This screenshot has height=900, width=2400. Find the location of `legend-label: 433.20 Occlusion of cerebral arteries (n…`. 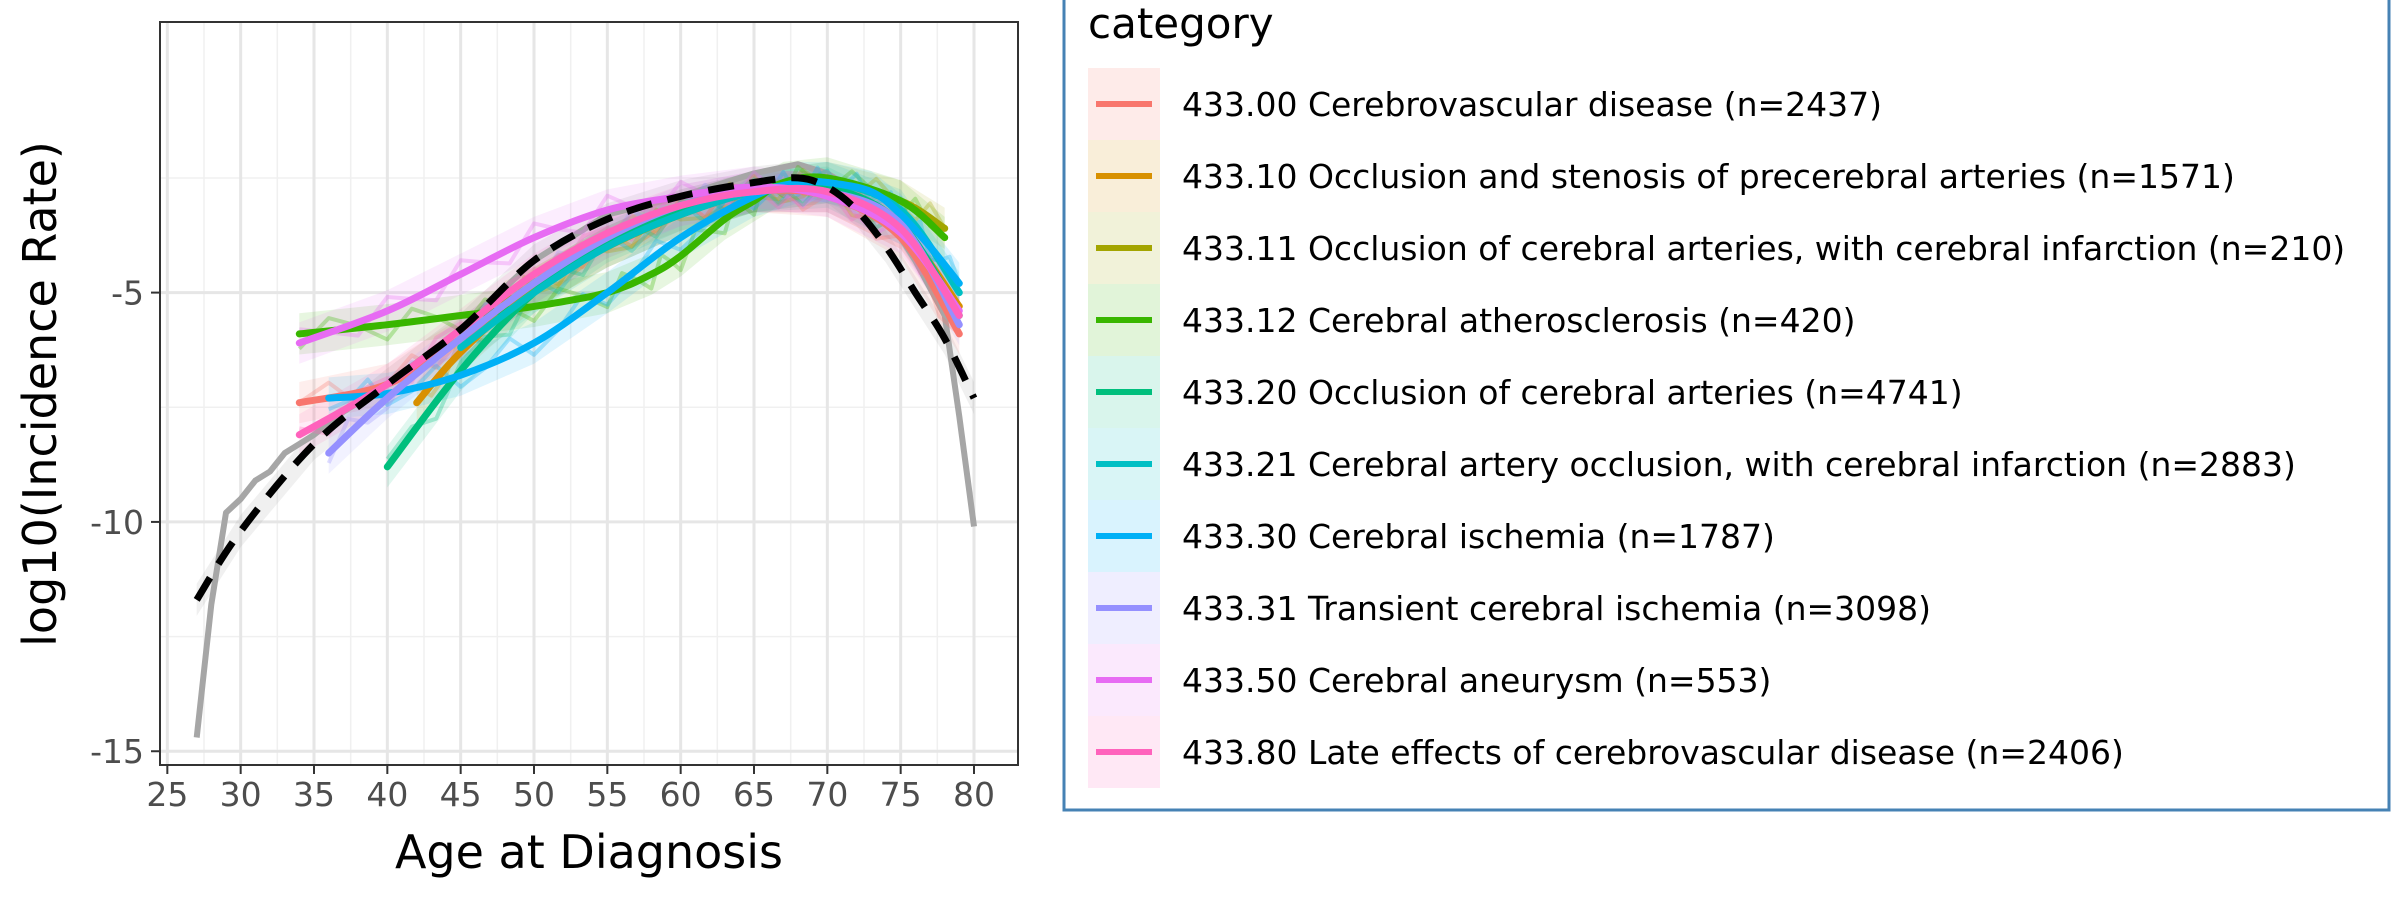

legend-label: 433.20 Occlusion of cerebral arteries (n… is located at coordinates (1572, 392).